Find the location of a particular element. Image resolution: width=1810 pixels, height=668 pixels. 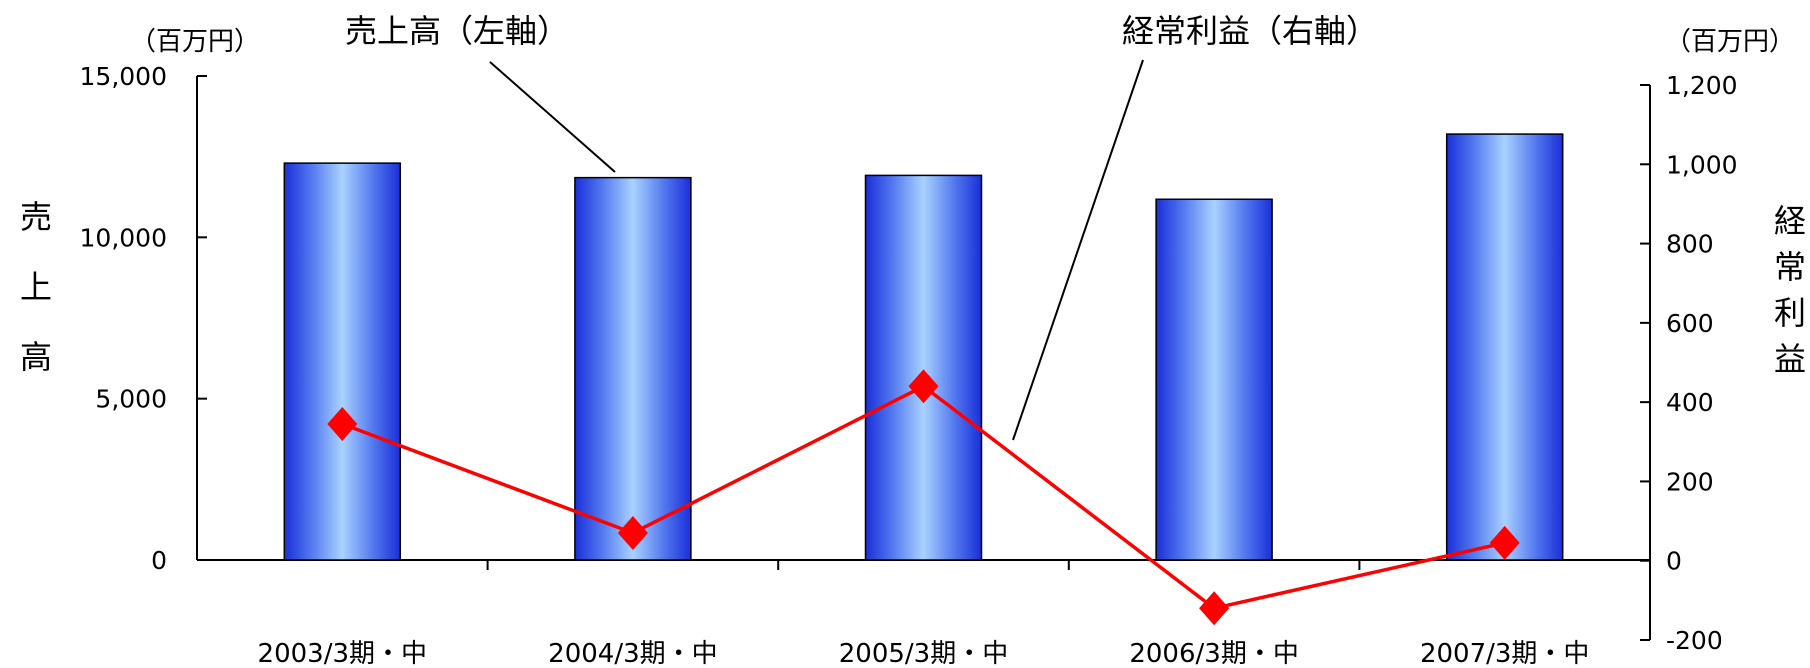

right-tick-label: 200 is located at coordinates (1690, 481).